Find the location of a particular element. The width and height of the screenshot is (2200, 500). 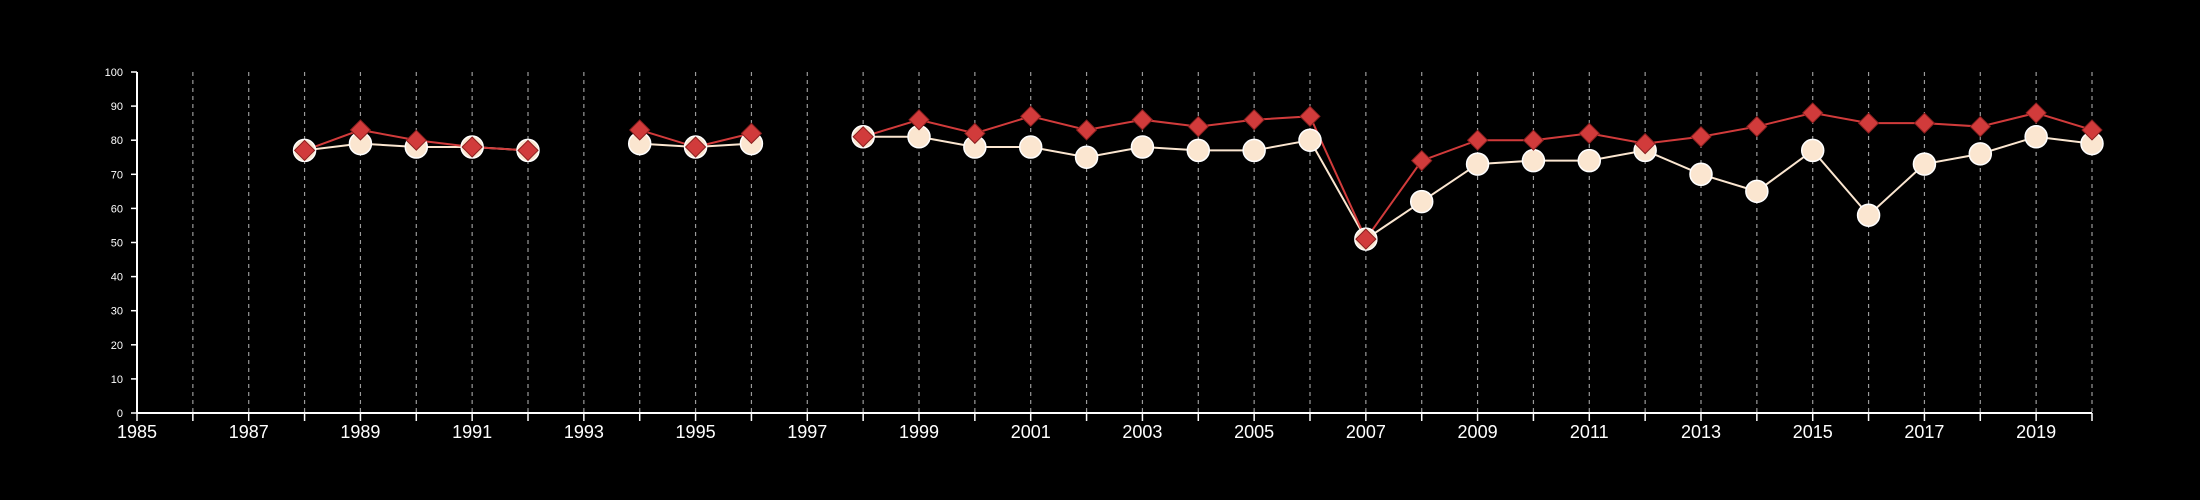

series-1-point-2015 is located at coordinates (1813, 113).